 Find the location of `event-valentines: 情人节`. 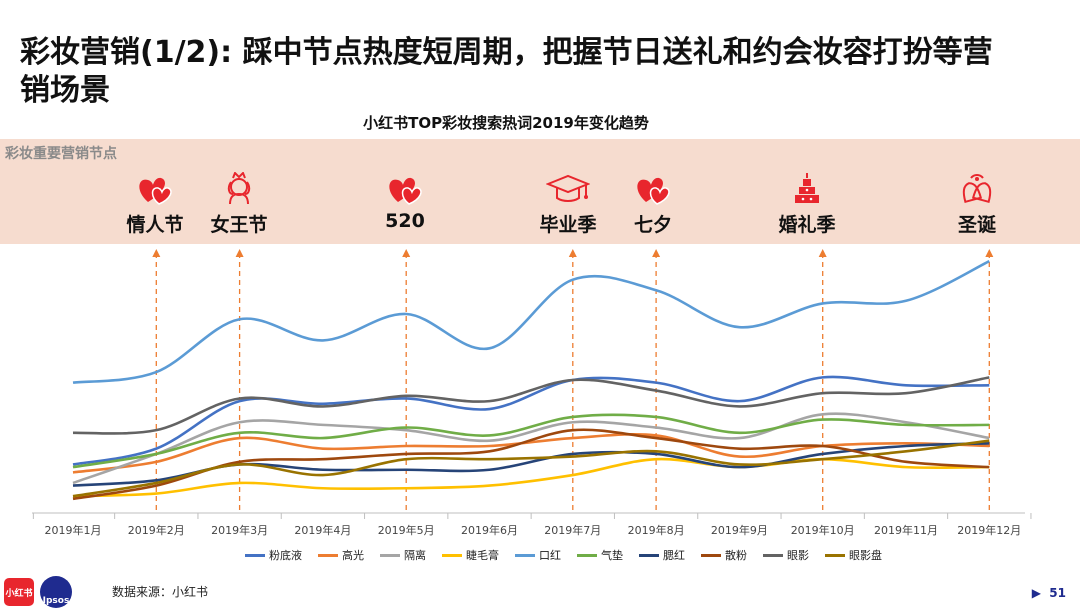

event-valentines: 情人节 is located at coordinates (155, 204).